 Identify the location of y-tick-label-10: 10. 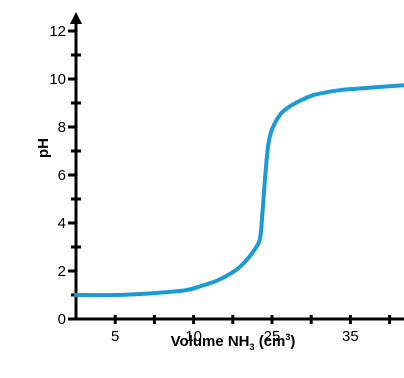
(57, 79).